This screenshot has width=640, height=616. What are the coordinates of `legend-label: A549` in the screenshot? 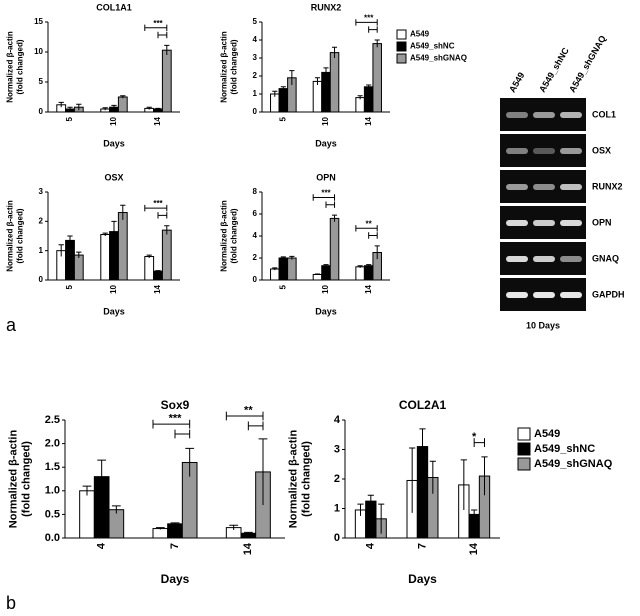 It's located at (420, 34).